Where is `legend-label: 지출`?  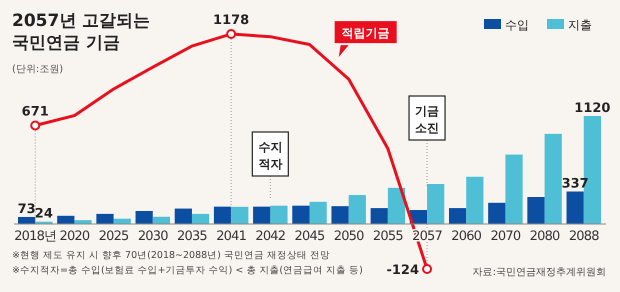
legend-label: 지출 is located at coordinates (580, 25).